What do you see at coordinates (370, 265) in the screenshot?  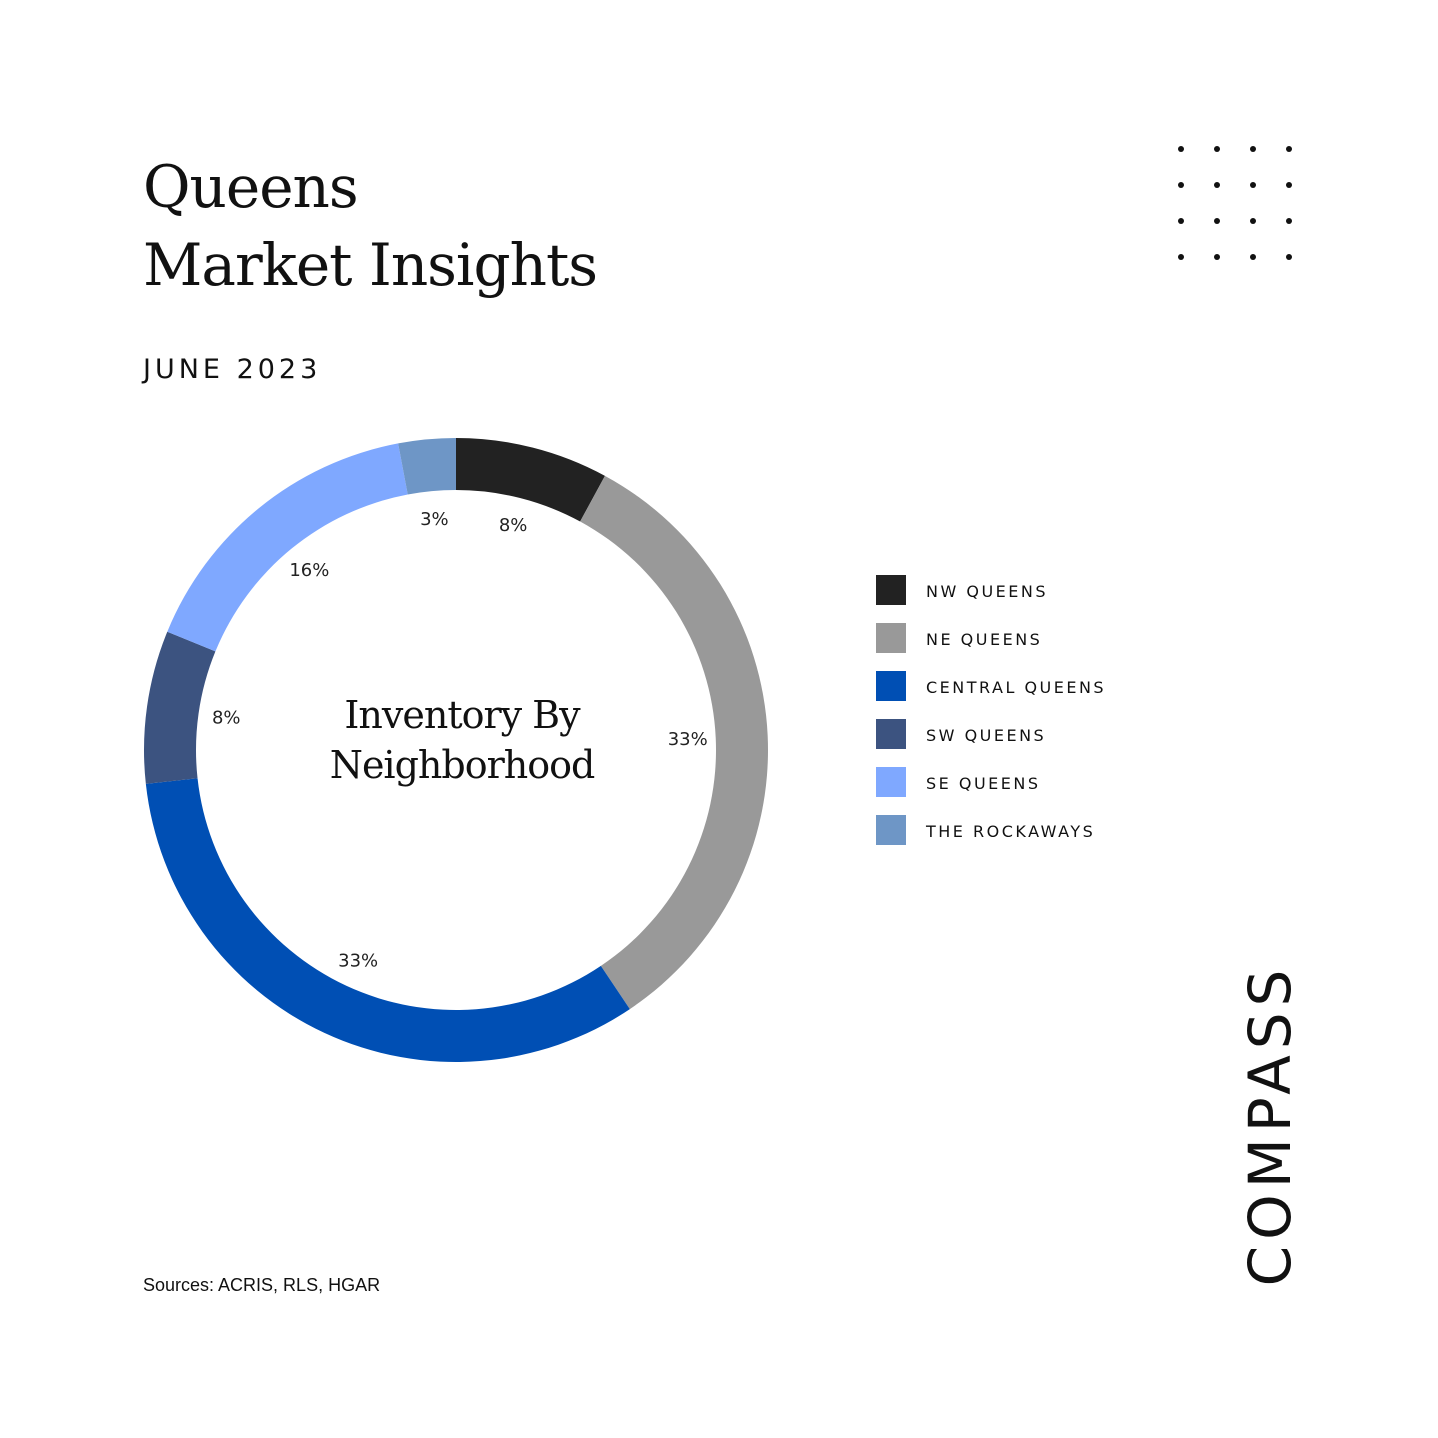 I see `title-line-2: Market Insights` at bounding box center [370, 265].